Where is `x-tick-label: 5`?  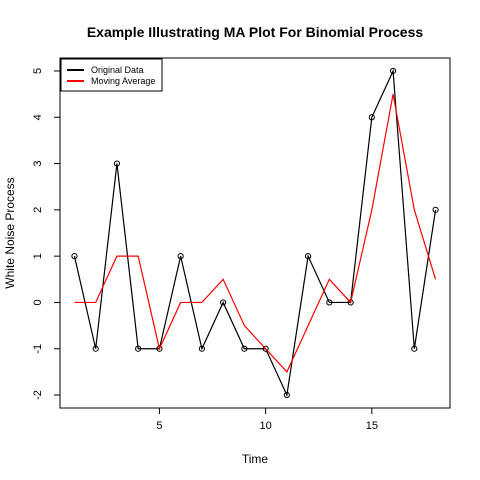
x-tick-label: 5 is located at coordinates (159, 426).